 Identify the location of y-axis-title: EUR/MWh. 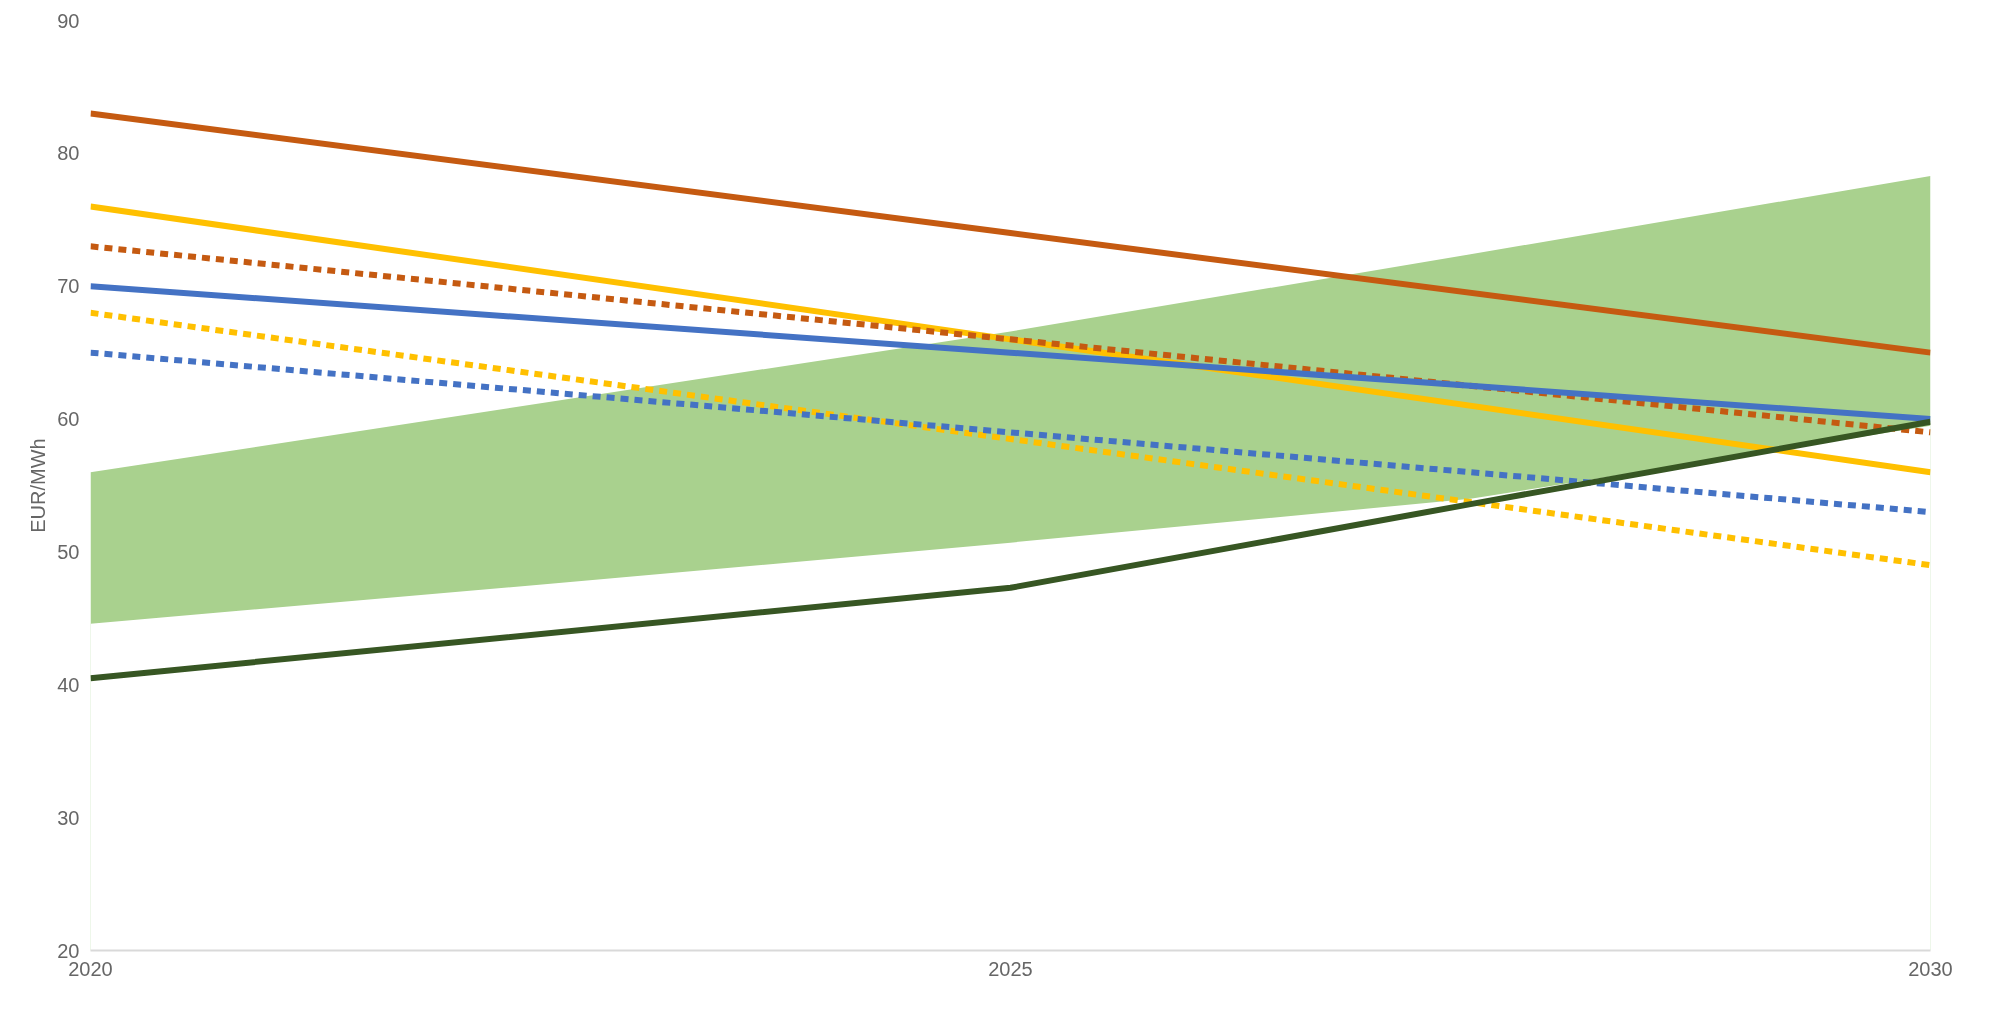
(38, 485).